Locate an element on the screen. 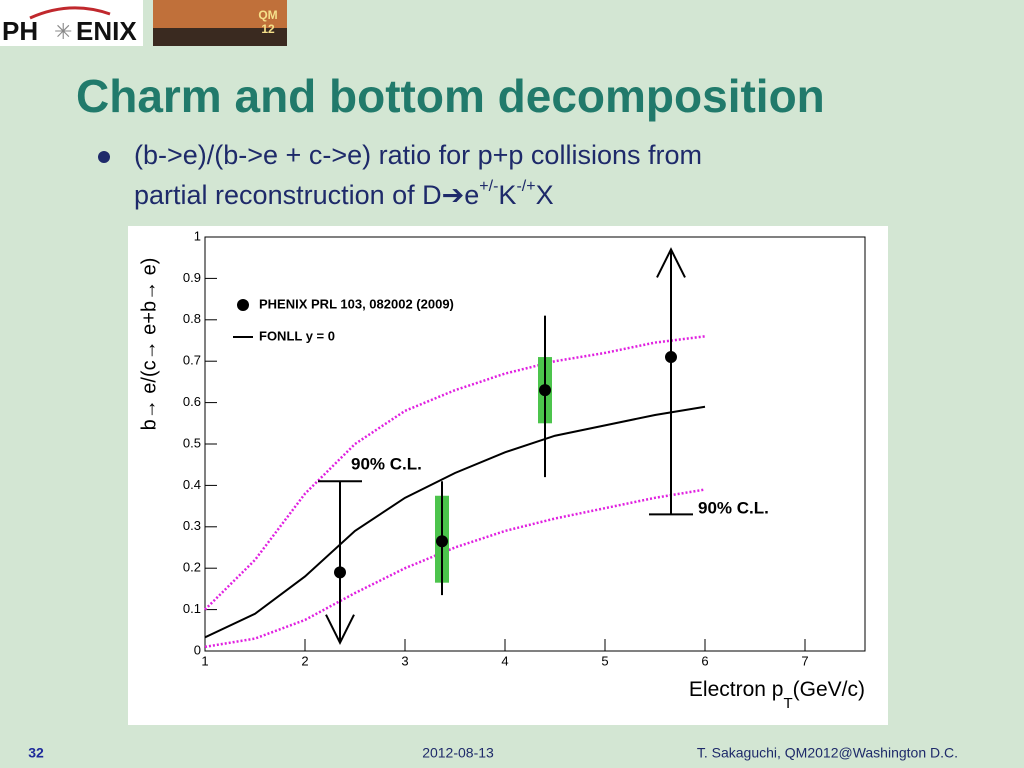 Image resolution: width=1024 pixels, height=768 pixels. logo-swoosh is located at coordinates (70, 13).